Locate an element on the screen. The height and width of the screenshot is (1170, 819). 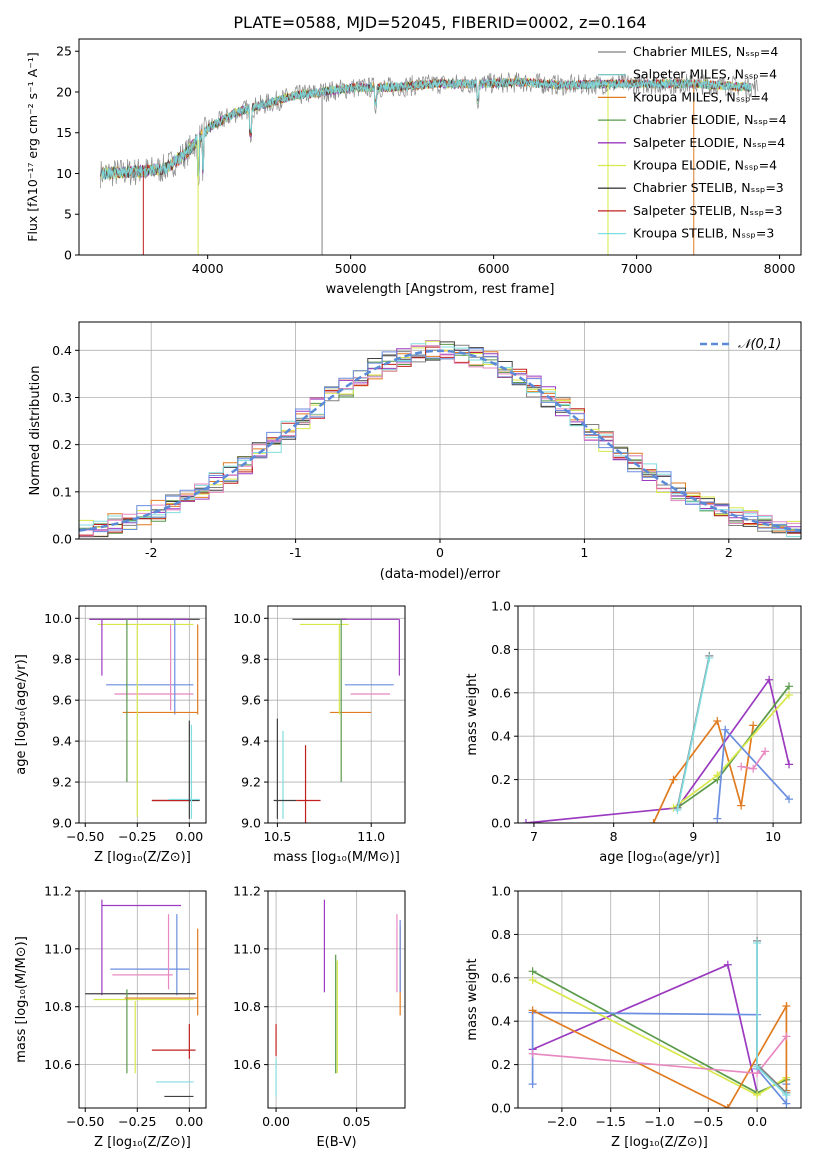
legend-label: Salpeter MILES, Nₛₛₚ=4 is located at coordinates (705, 74).